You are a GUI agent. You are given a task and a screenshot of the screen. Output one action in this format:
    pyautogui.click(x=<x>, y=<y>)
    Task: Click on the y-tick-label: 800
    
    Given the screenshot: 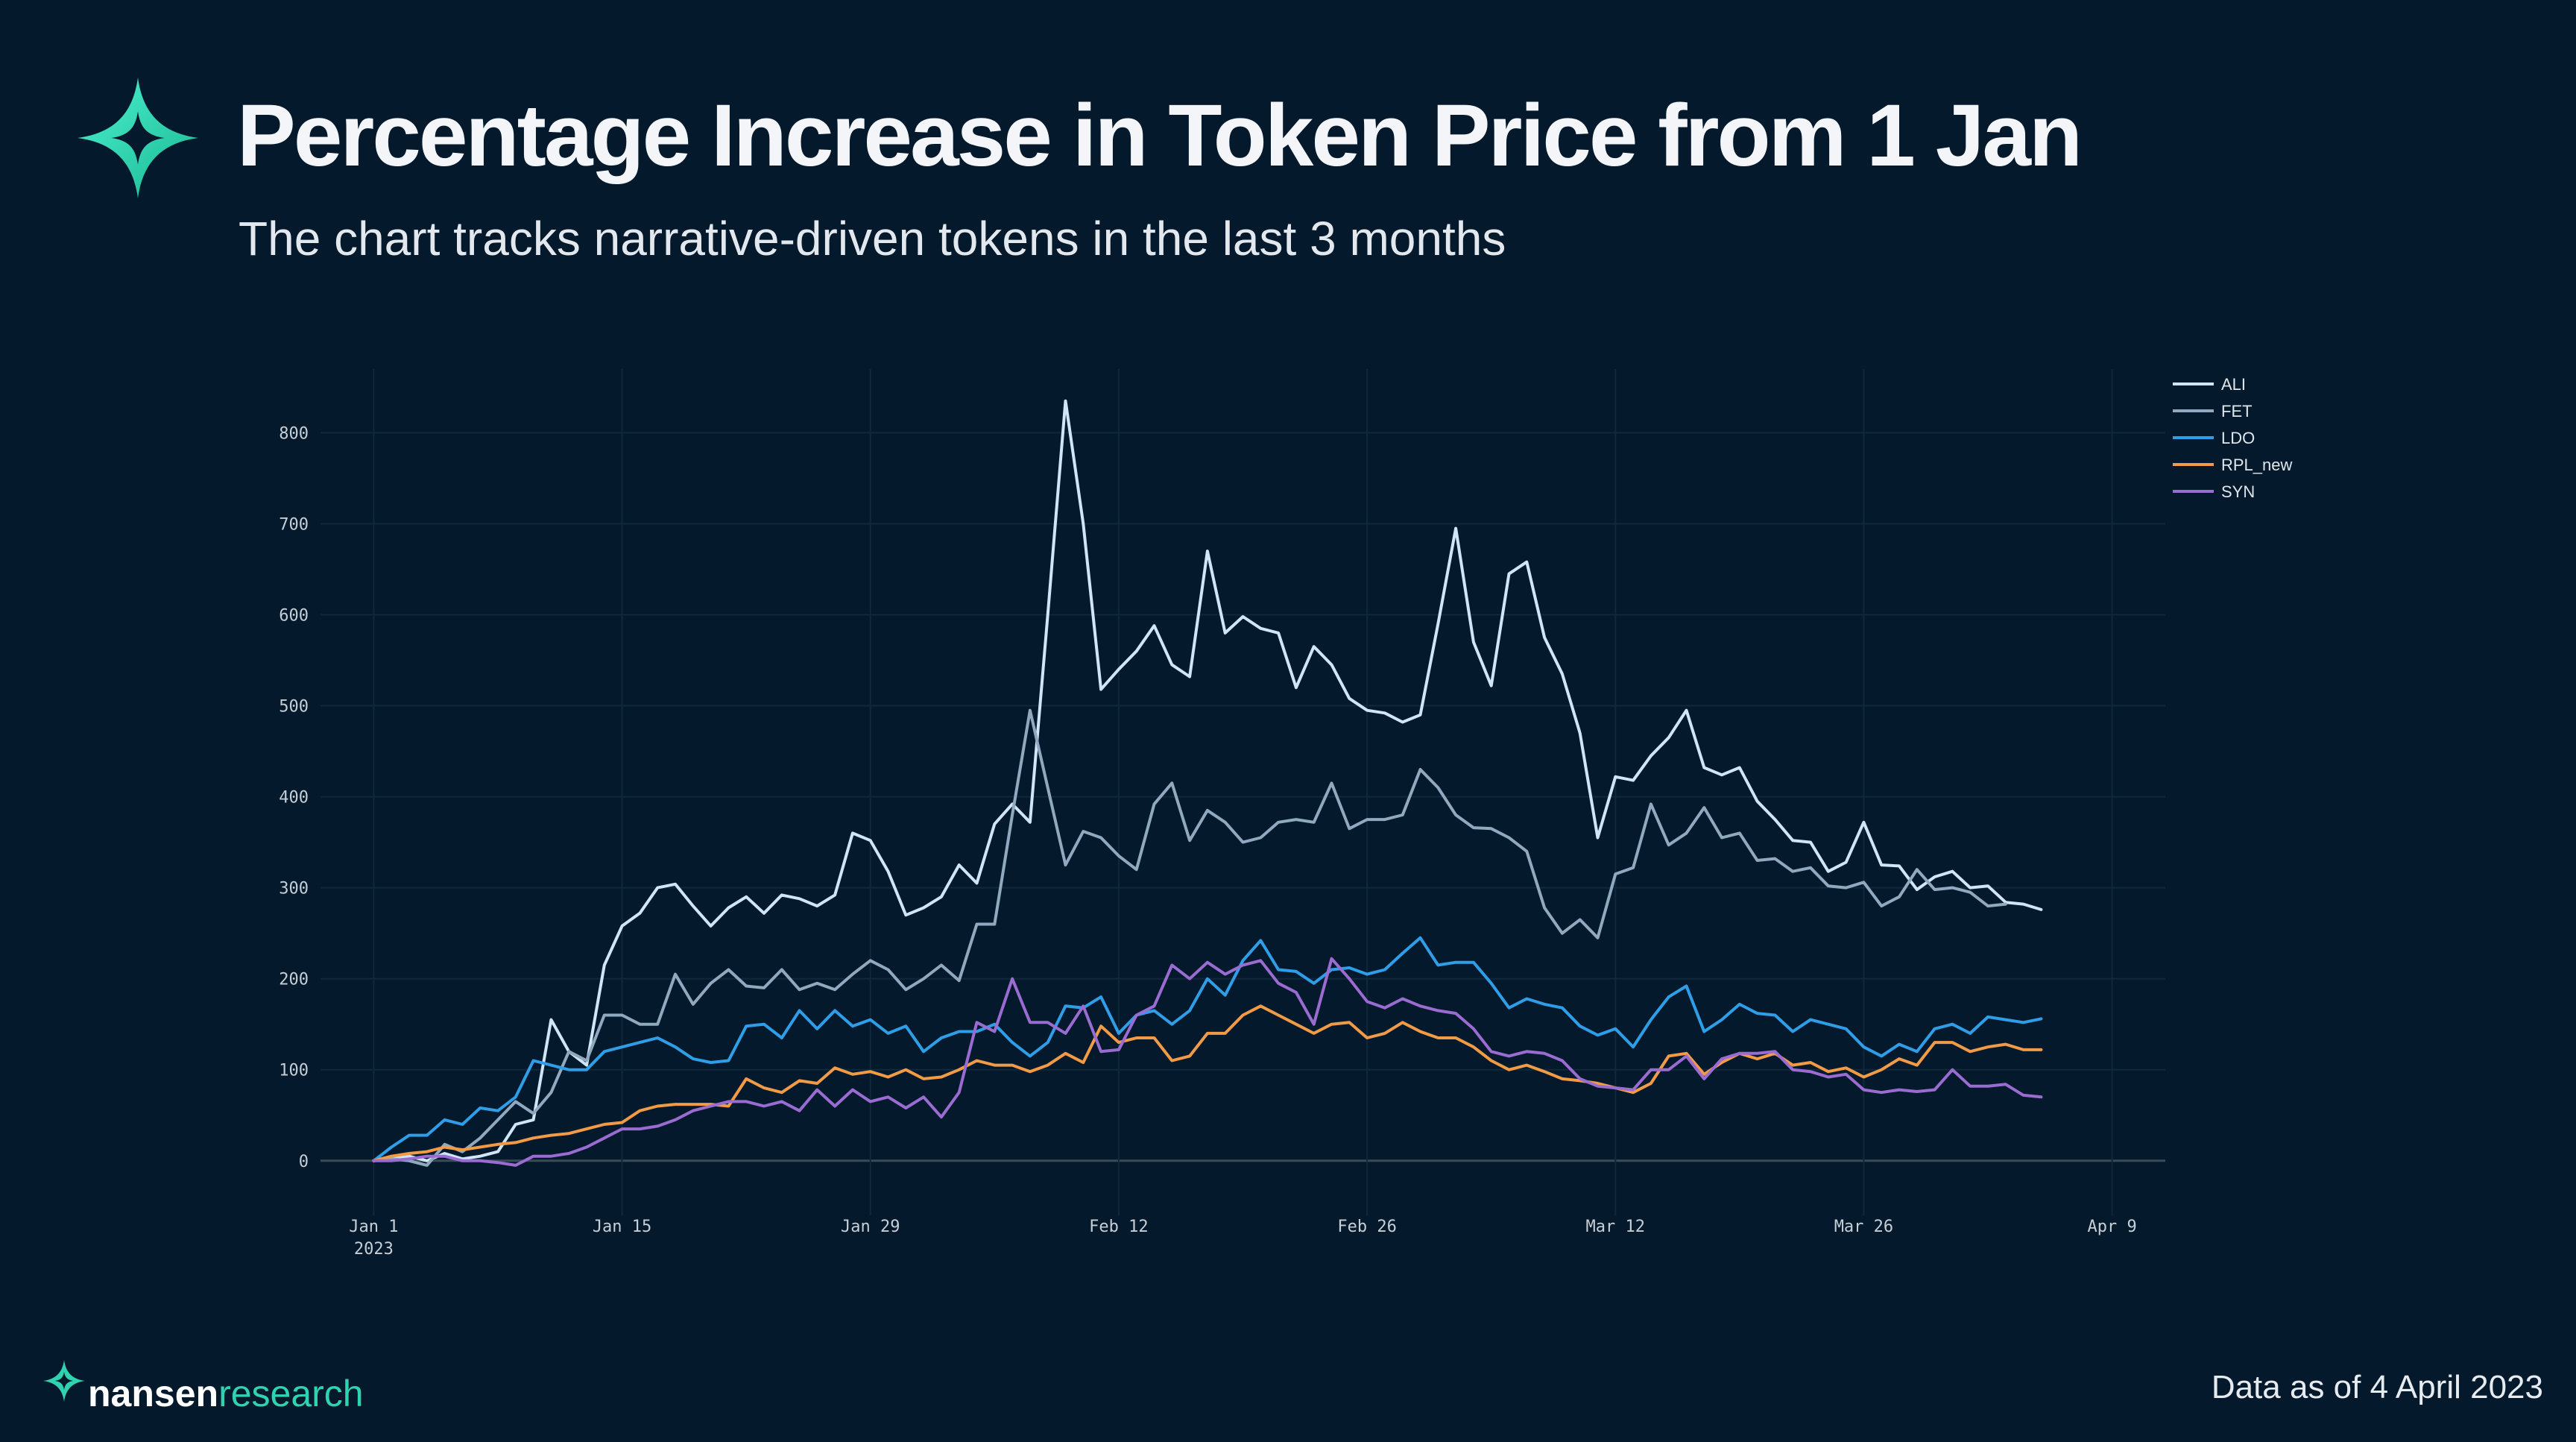 What is the action you would take?
    pyautogui.click(x=294, y=433)
    